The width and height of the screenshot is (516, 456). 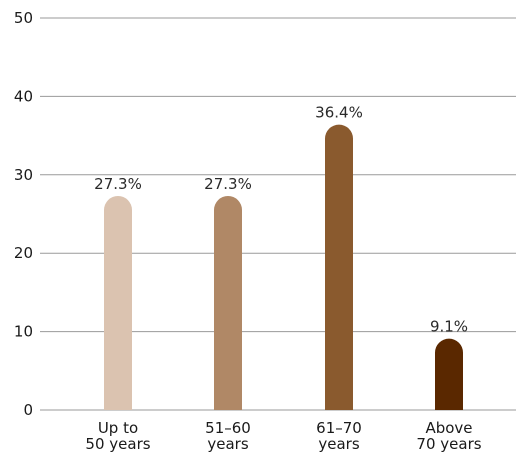 I want to click on y-tick-label: 20, so click(x=23, y=253).